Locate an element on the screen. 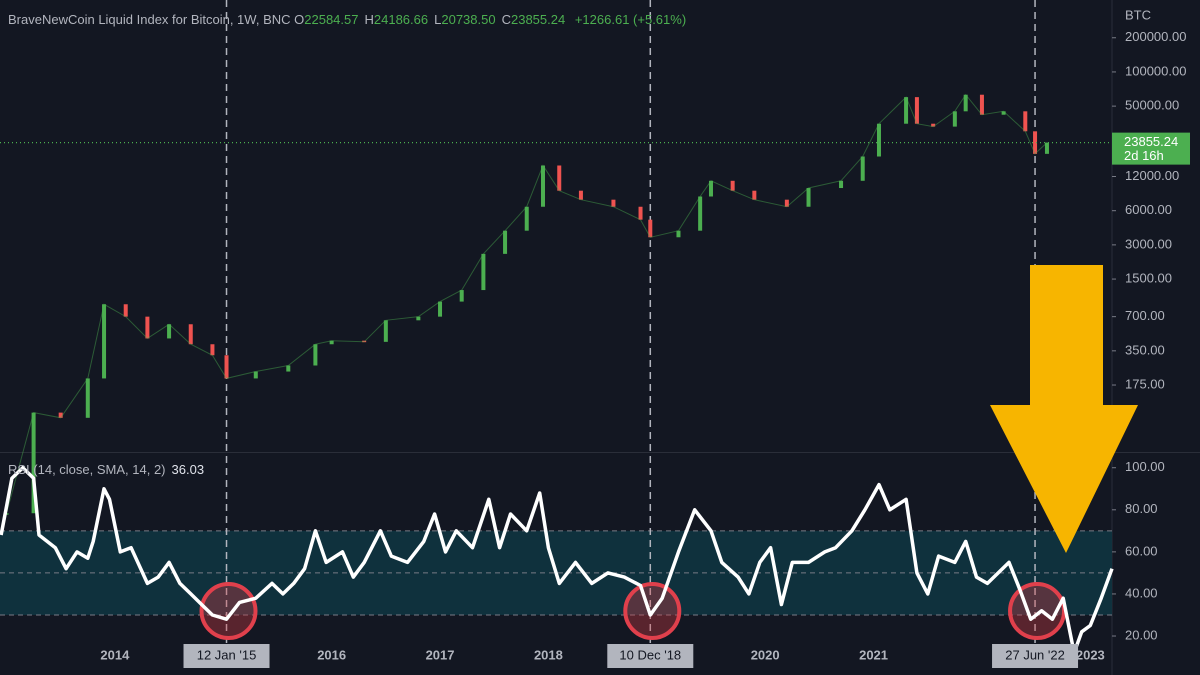 Image resolution: width=1200 pixels, height=675 pixels. annotation-arrow is located at coordinates (1064, 409).